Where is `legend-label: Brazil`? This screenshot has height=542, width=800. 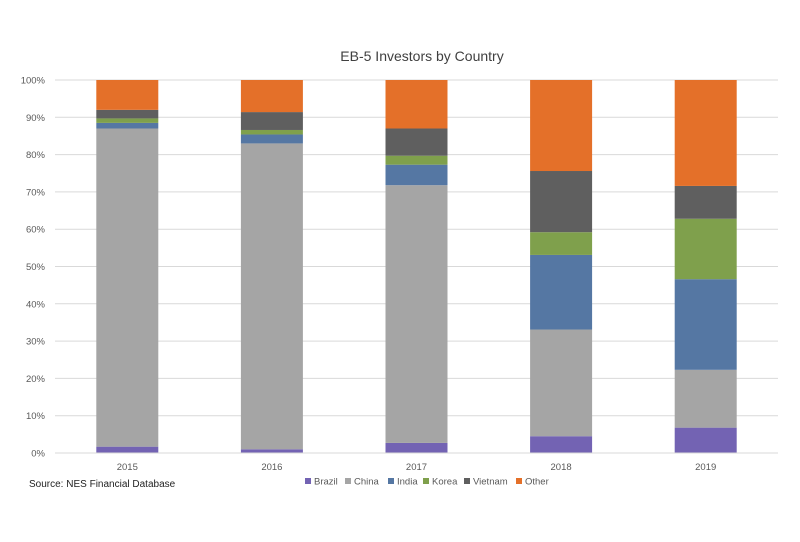
legend-label: Brazil is located at coordinates (326, 482).